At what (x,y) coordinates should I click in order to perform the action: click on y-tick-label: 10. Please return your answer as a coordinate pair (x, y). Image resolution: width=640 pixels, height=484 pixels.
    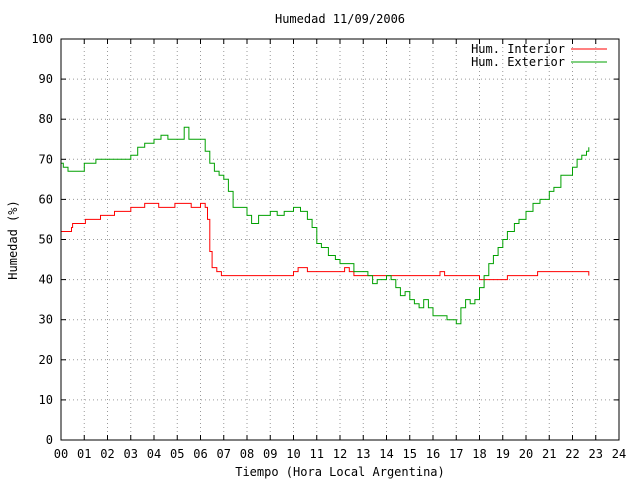
    Looking at the image, I should click on (46, 400).